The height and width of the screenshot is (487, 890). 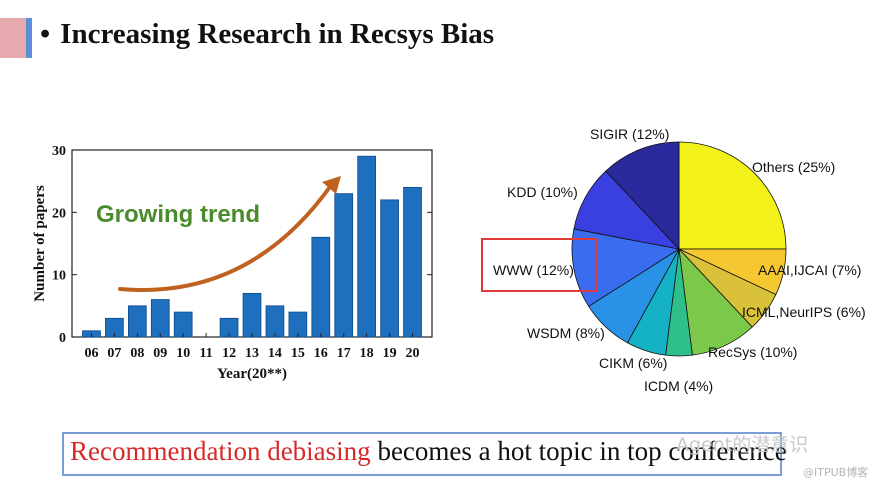 What do you see at coordinates (836, 472) in the screenshot?
I see `watermark-sub: @ITPUB博客` at bounding box center [836, 472].